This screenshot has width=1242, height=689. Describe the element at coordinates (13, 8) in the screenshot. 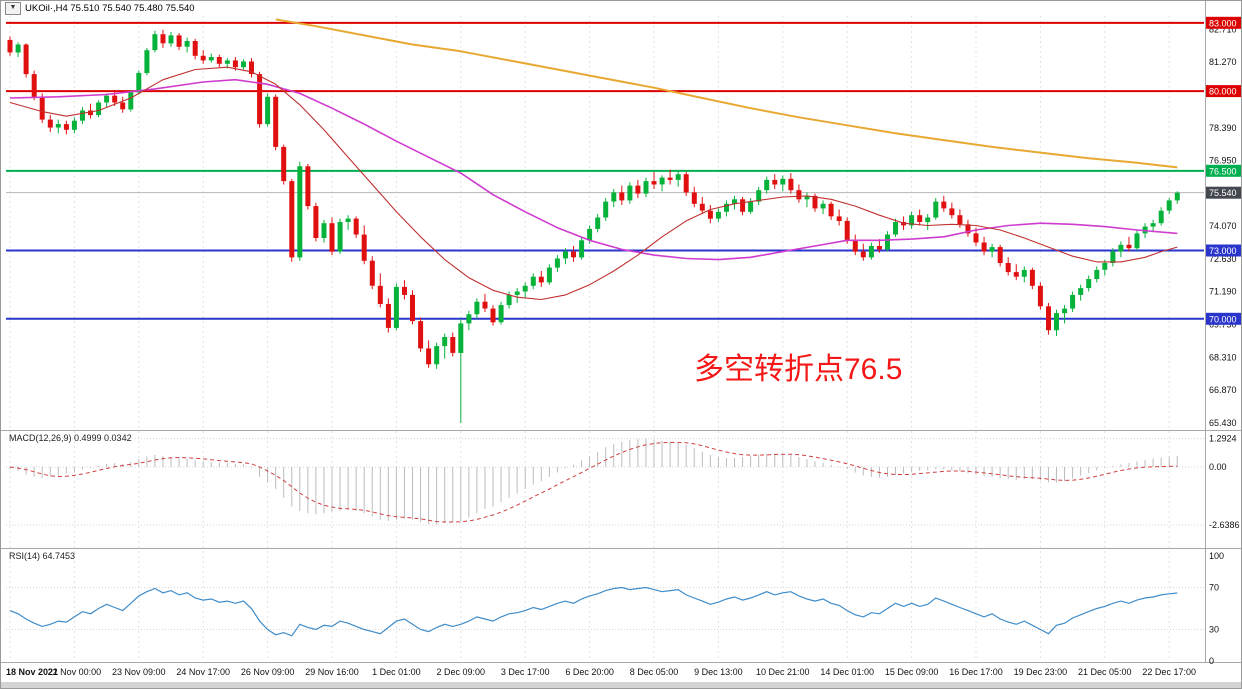

I see `chart-dropdown-button: ▼` at that location.